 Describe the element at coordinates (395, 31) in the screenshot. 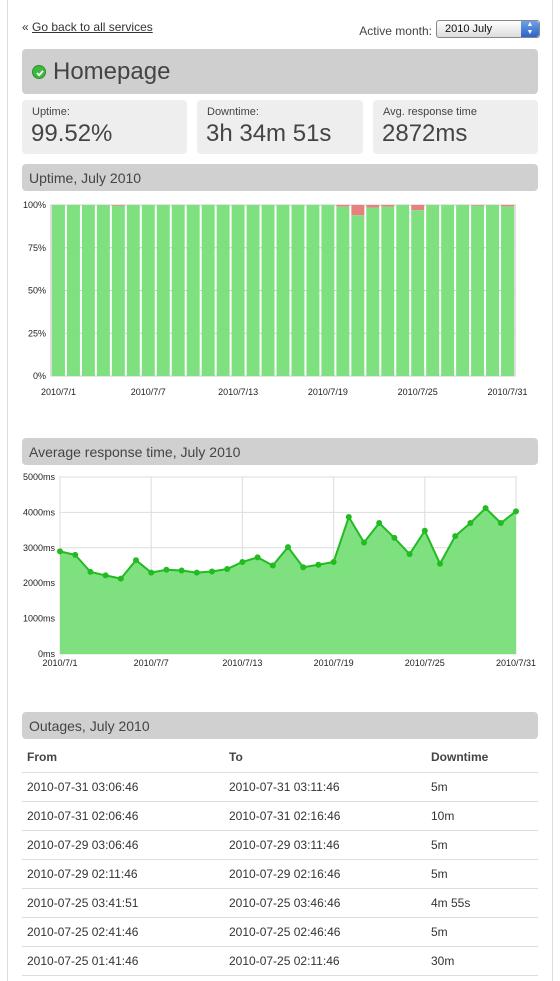

I see `month-label: Active month:` at that location.